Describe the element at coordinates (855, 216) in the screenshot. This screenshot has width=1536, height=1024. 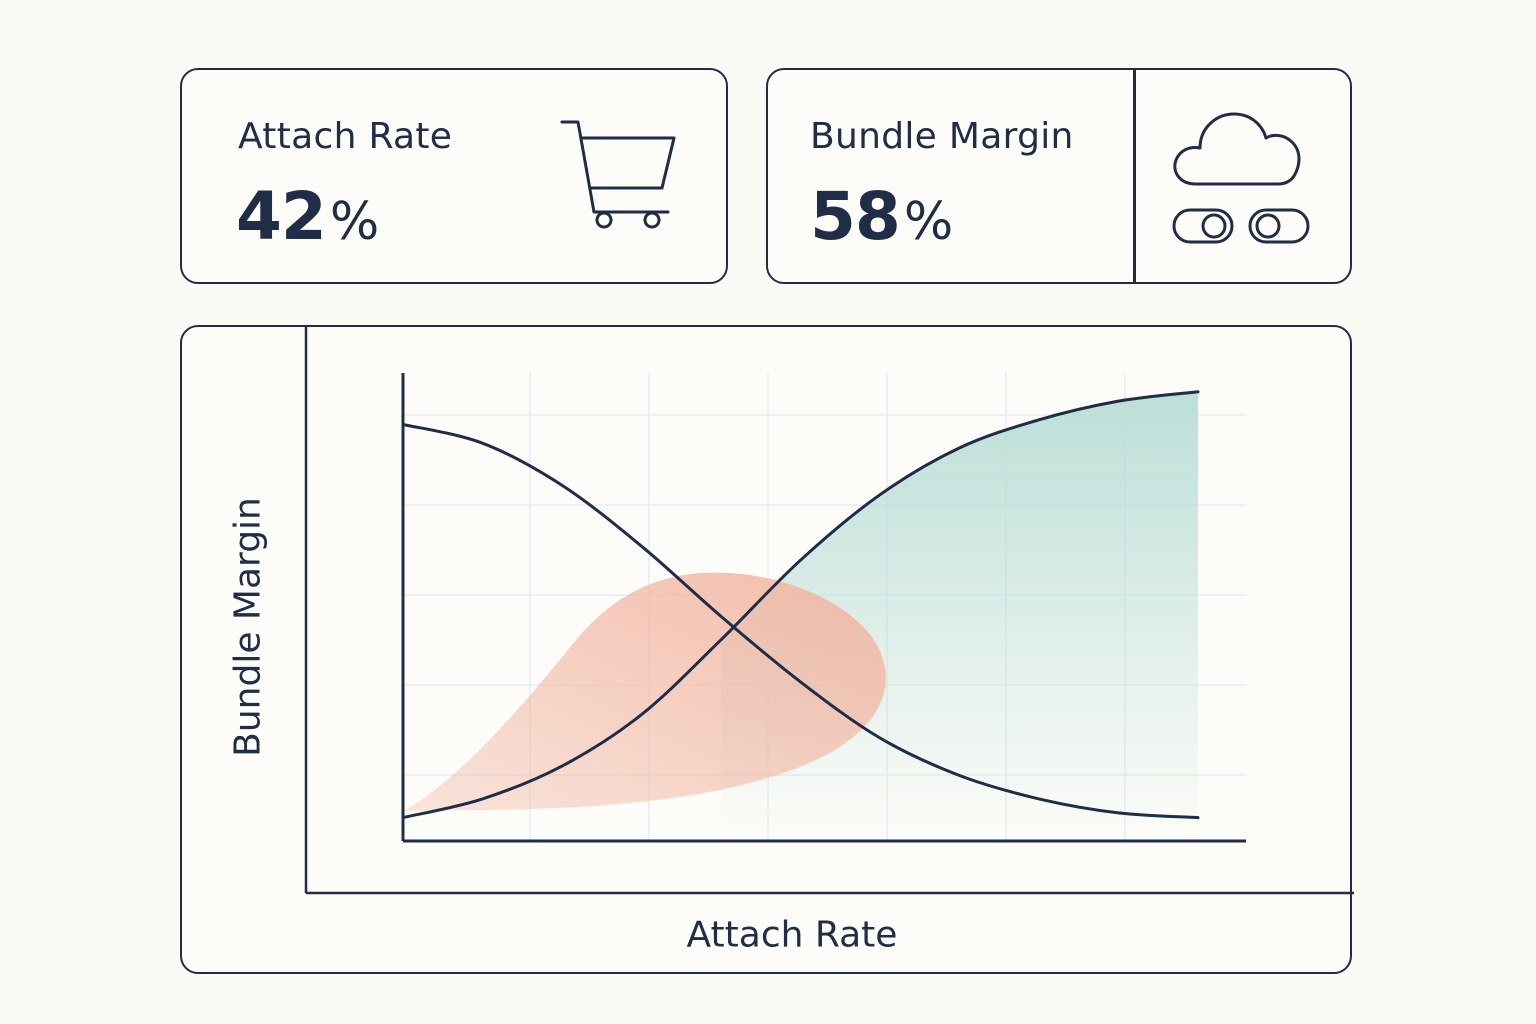
I see `bundle-margin-number: 58` at that location.